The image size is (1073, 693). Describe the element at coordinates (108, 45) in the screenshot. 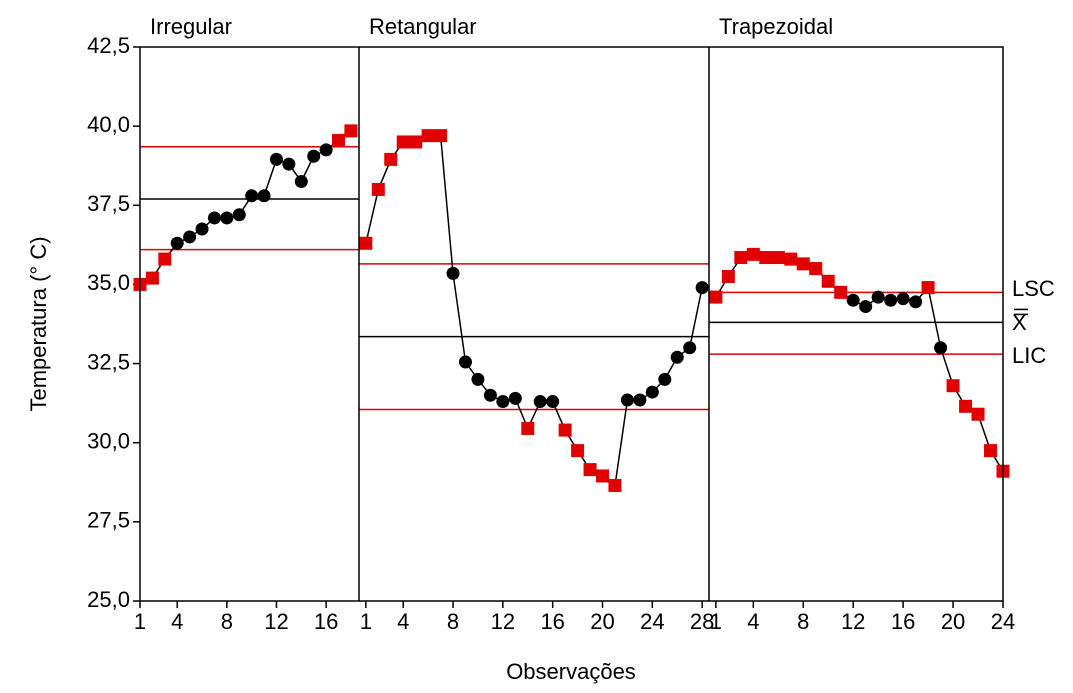

I see `y-tick-label: 42,5` at that location.